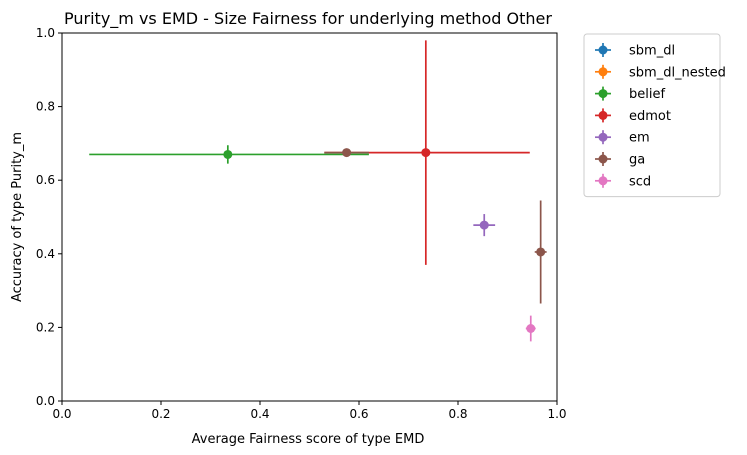 This screenshot has height=455, width=747. Describe the element at coordinates (45, 33) in the screenshot. I see `y-tick-label: 1.0` at that location.